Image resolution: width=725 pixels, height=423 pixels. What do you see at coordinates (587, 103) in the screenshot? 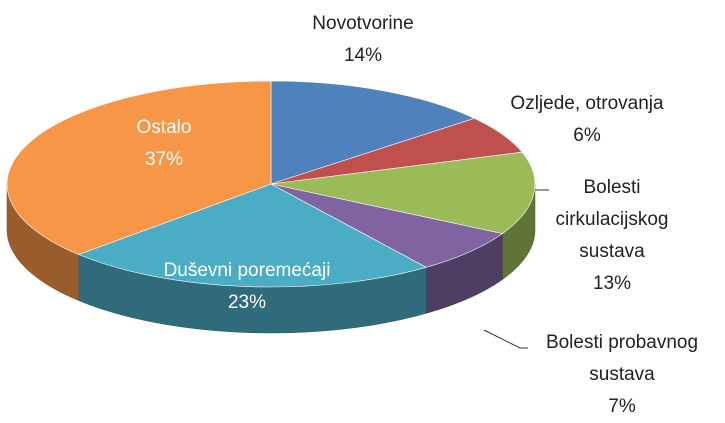
I see `category-label: Ozljede, otrovanja` at bounding box center [587, 103].